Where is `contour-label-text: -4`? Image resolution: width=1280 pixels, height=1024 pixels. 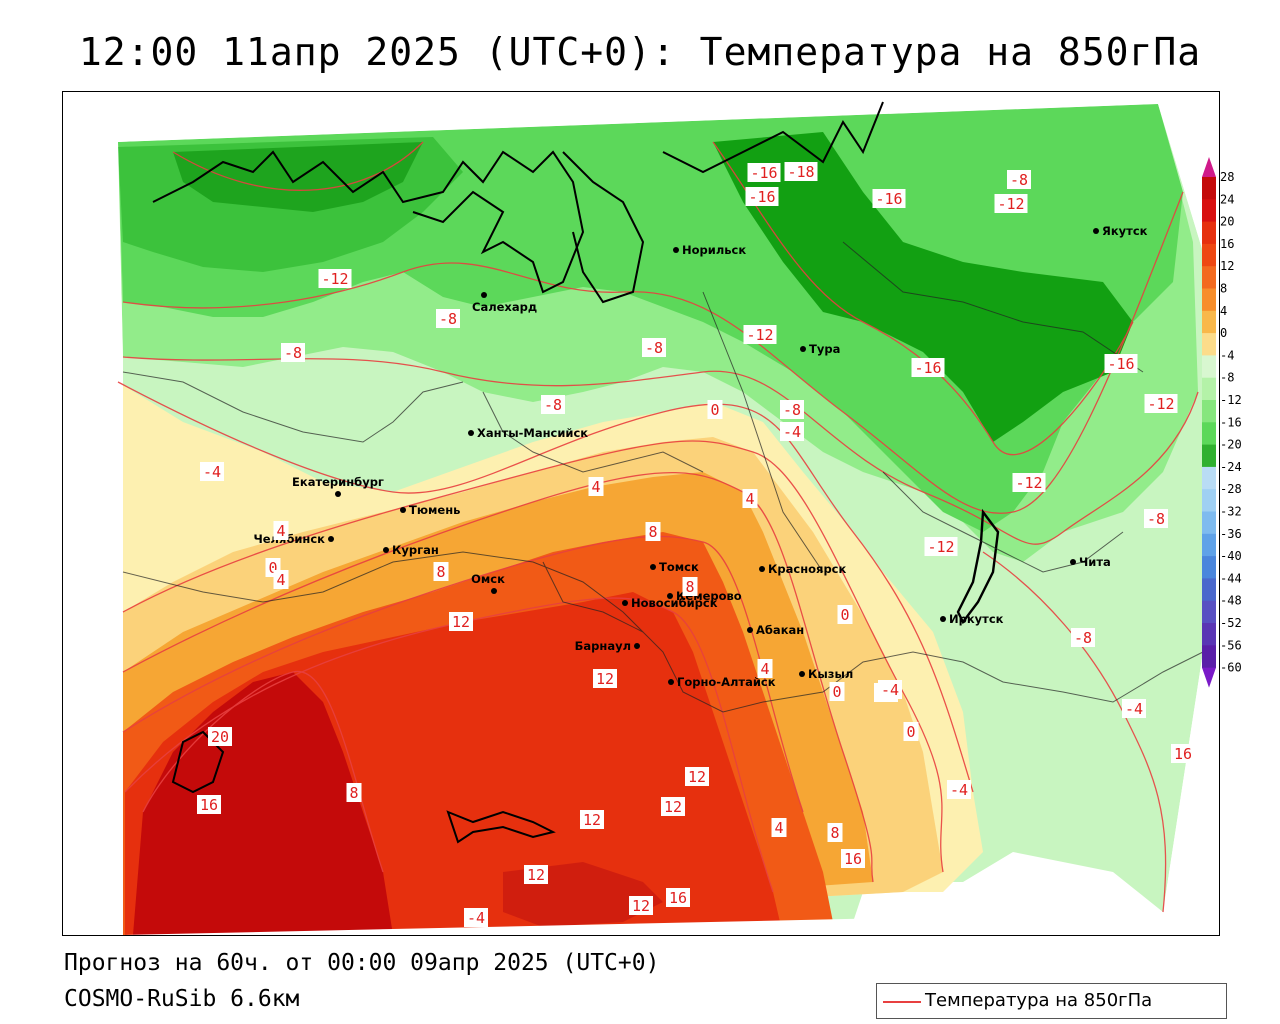 contour-label-text: -4 is located at coordinates (792, 432).